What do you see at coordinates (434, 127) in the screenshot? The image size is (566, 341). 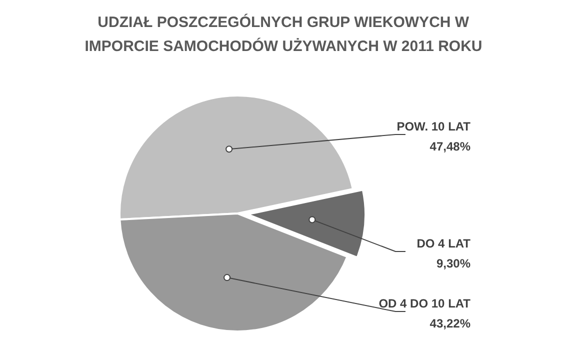 I see `slice-label: POW. 10 LAT` at bounding box center [434, 127].